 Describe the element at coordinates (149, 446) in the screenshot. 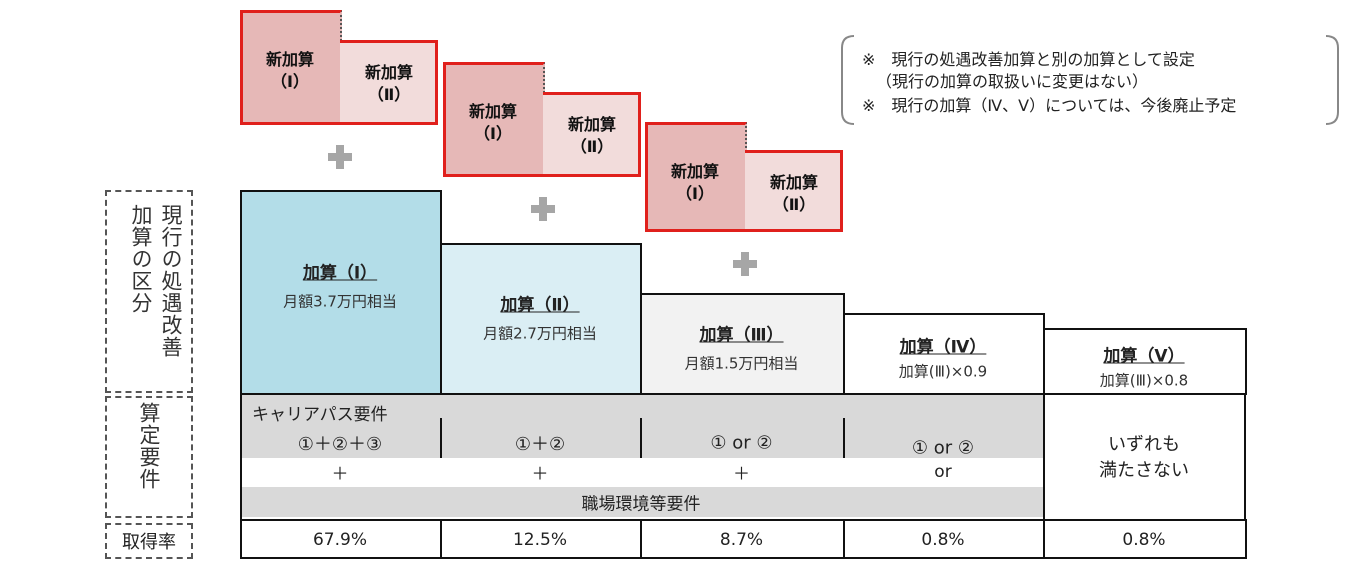

I see `row-label: 算定要件` at that location.